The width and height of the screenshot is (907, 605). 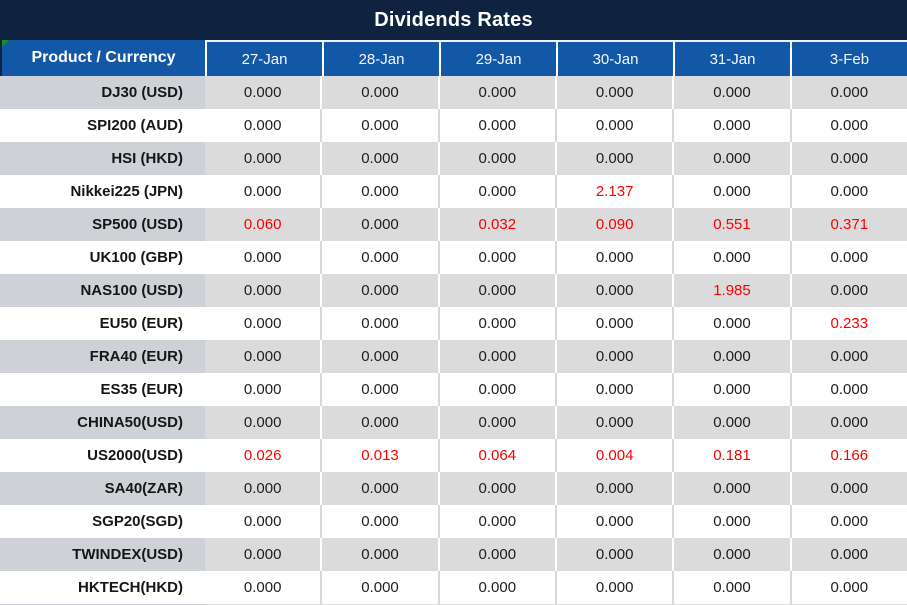 I want to click on value-cell: 2.137, so click(x=613, y=191).